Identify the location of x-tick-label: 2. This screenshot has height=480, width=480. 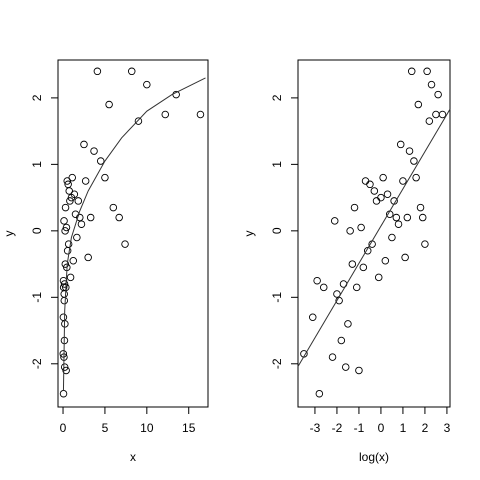
(425, 428).